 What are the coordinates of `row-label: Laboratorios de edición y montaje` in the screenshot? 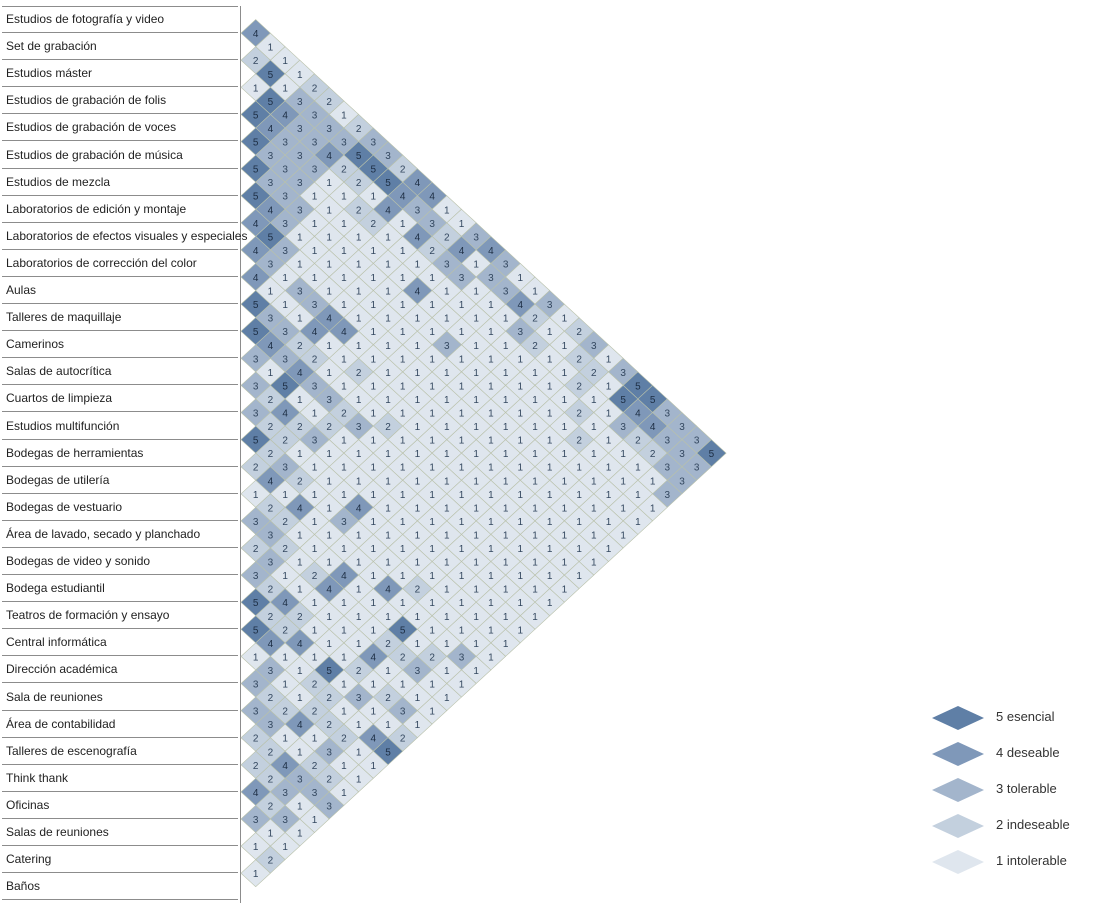 It's located at (120, 209).